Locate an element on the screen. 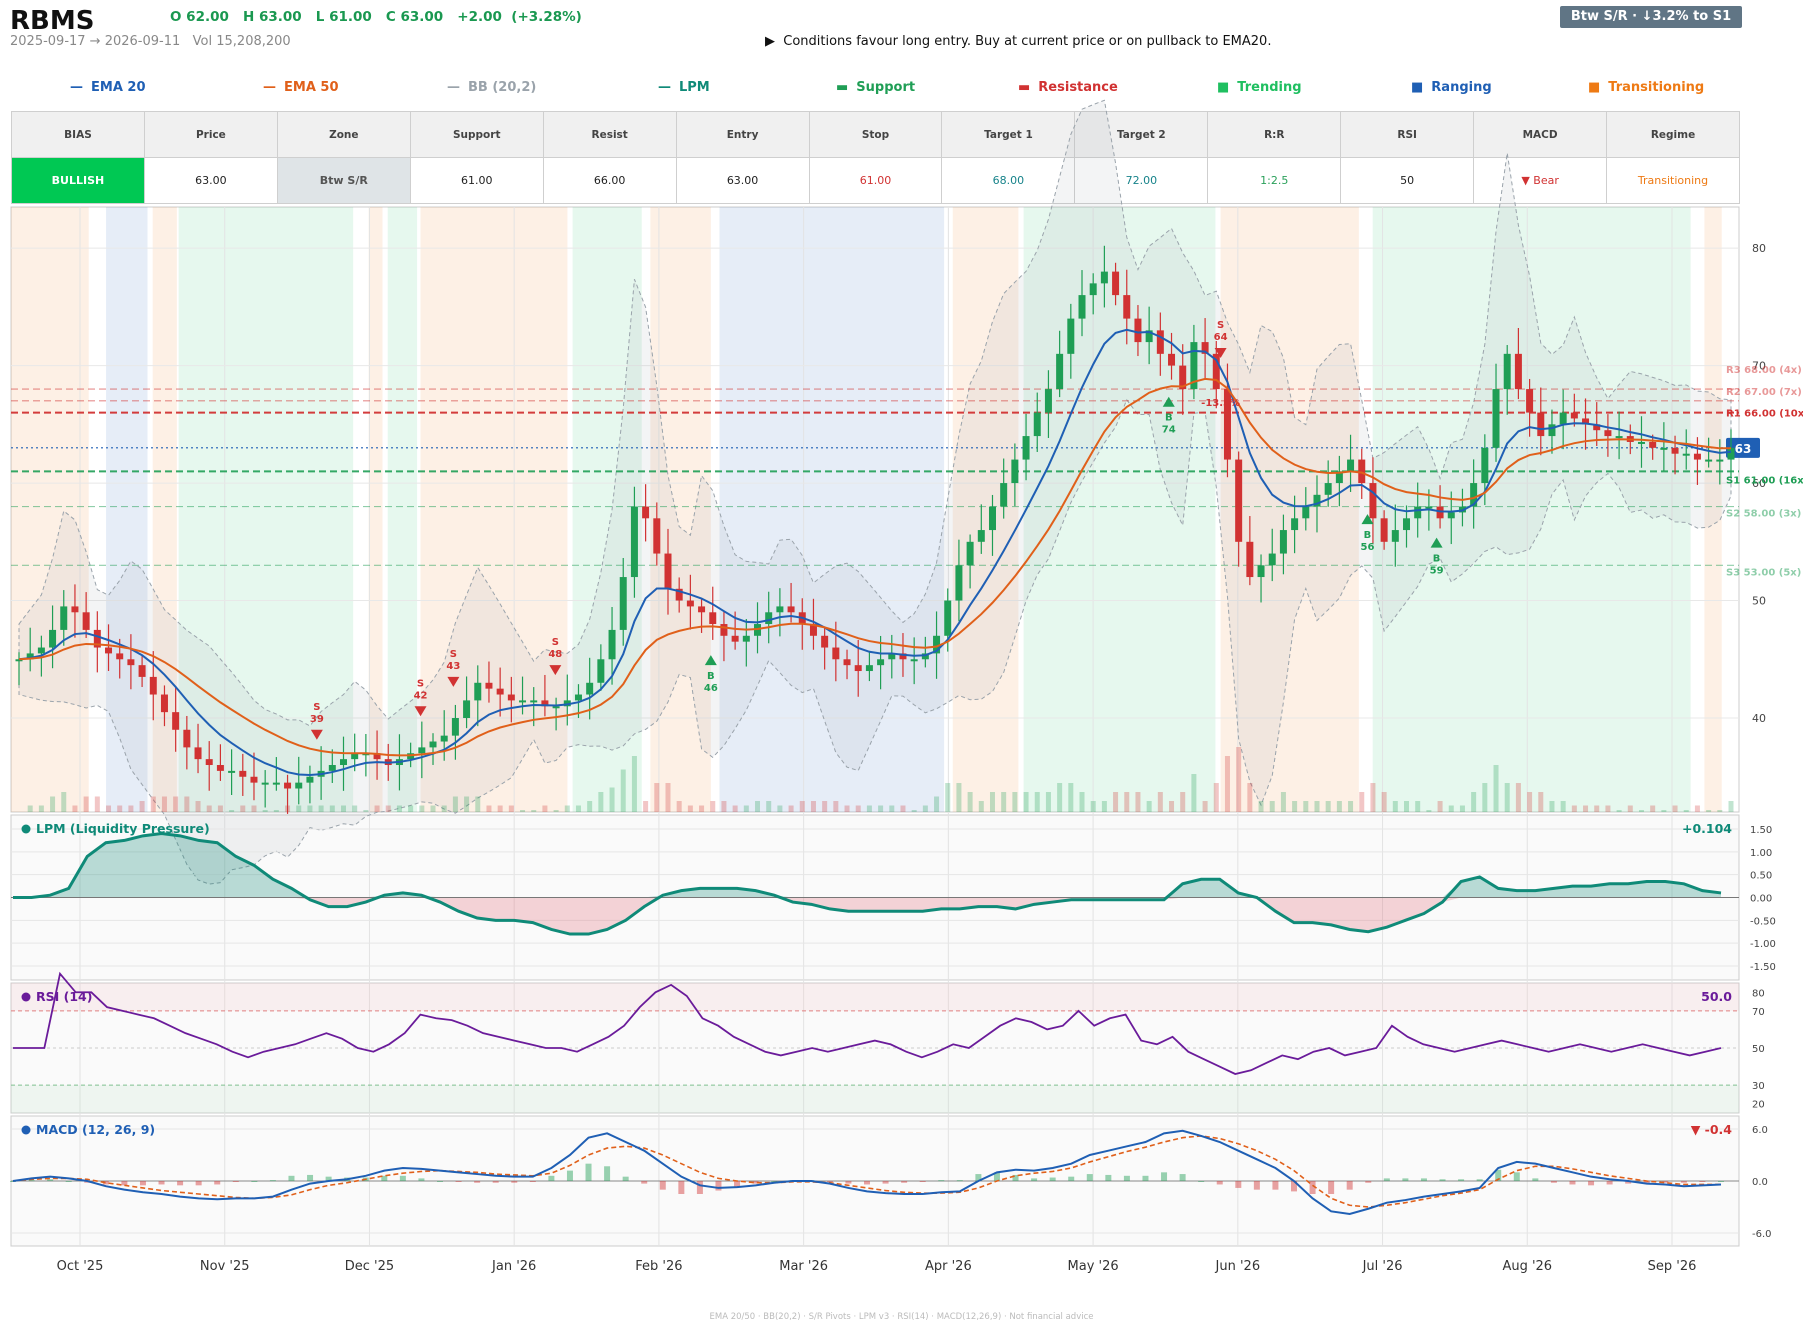  legend-item-ranging: ■ Ranging is located at coordinates (1451, 87).